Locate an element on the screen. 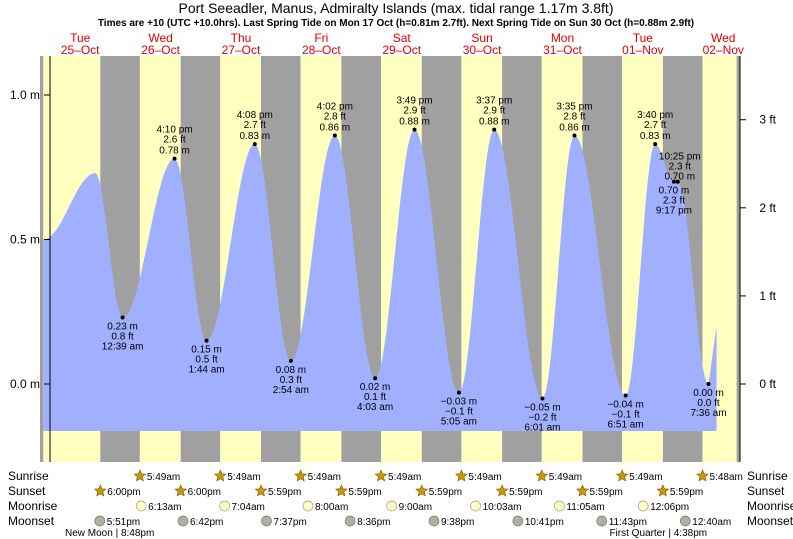 Image resolution: width=793 pixels, height=539 pixels. day-weekday-label: Thu is located at coordinates (241, 38).